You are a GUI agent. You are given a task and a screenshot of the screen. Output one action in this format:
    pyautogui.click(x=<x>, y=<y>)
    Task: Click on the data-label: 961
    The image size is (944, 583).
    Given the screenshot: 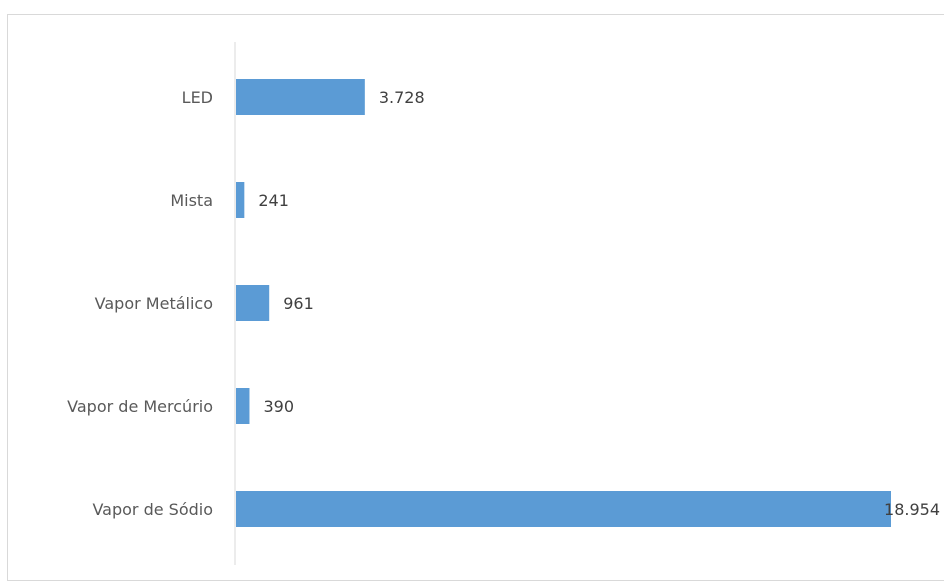 What is the action you would take?
    pyautogui.click(x=298, y=303)
    